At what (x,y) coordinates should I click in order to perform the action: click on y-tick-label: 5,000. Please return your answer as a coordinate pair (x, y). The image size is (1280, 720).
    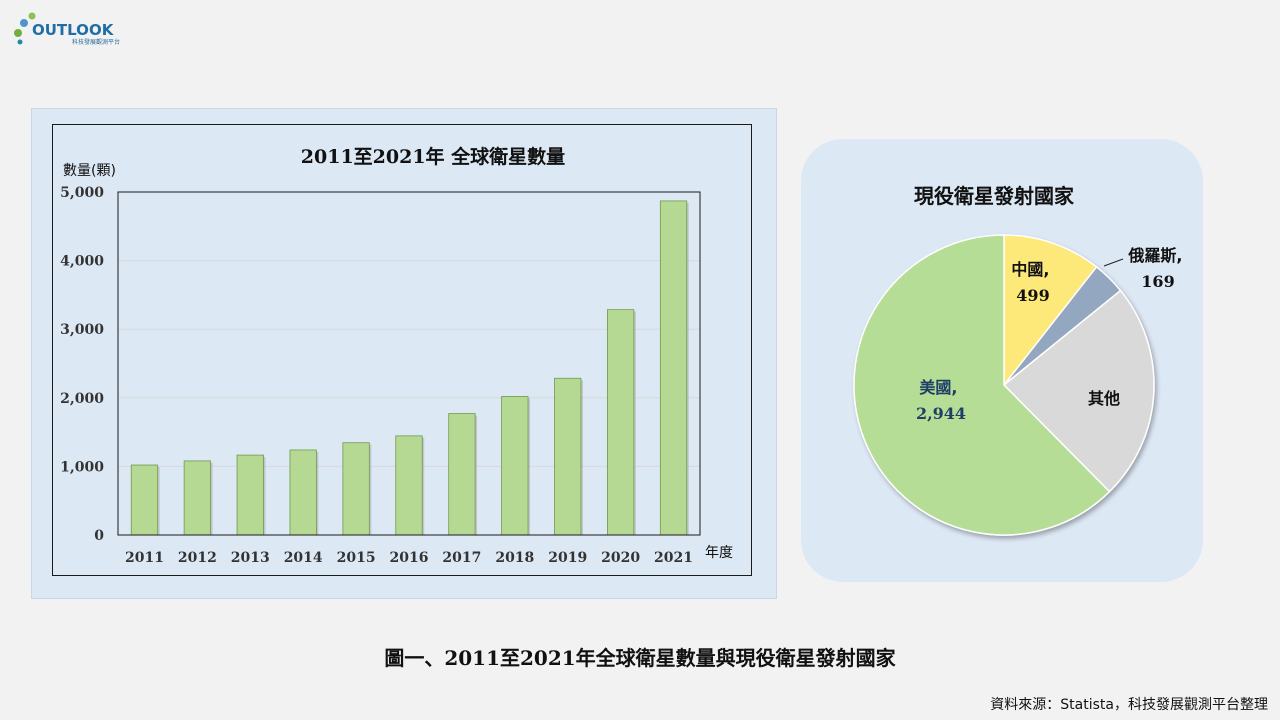
    Looking at the image, I should click on (82, 193).